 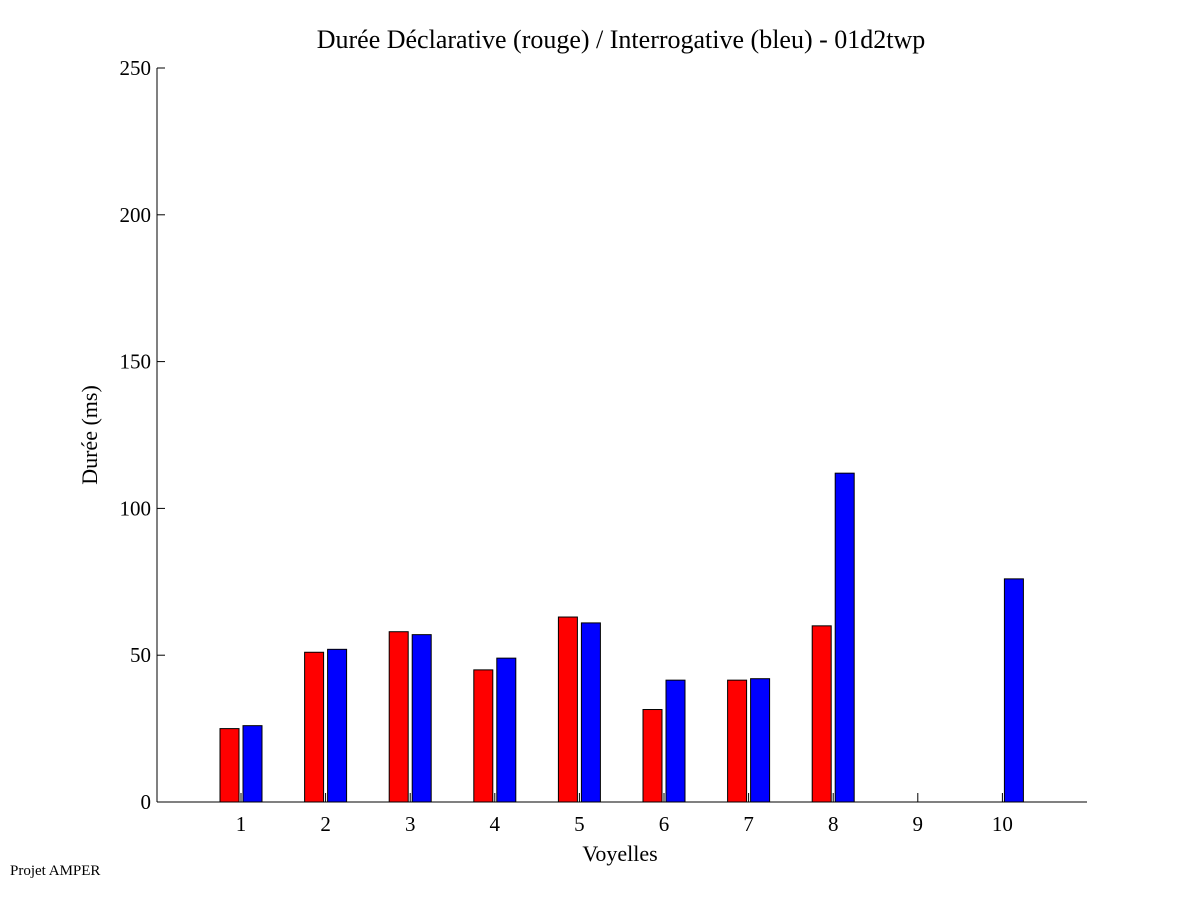 What do you see at coordinates (55, 871) in the screenshot?
I see `footer-credit: Projet AMPER` at bounding box center [55, 871].